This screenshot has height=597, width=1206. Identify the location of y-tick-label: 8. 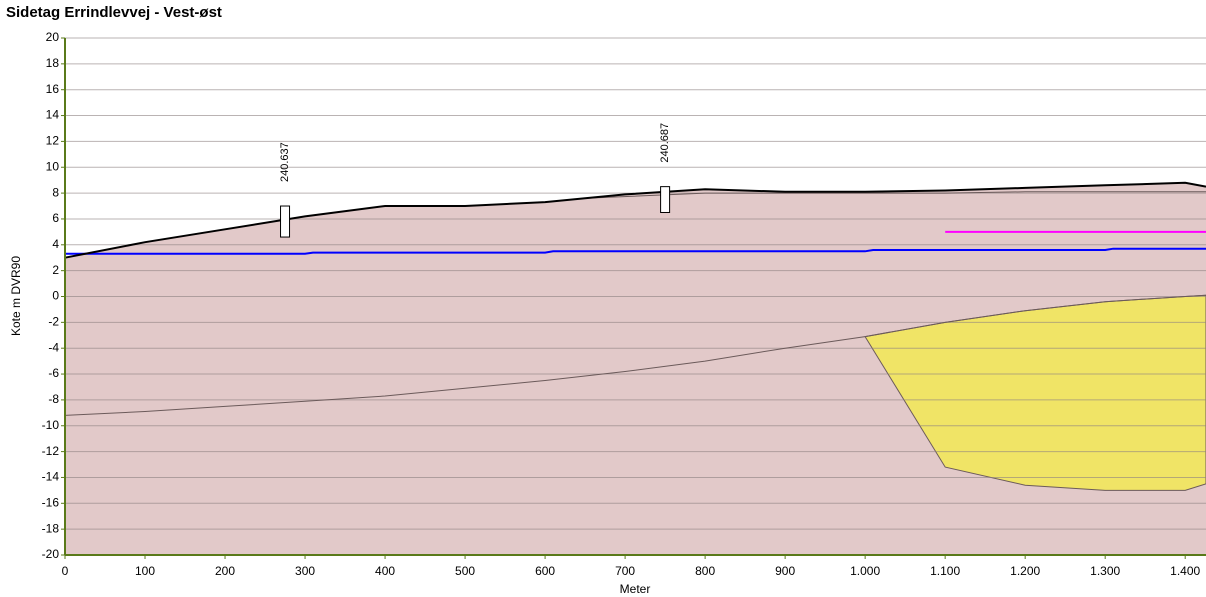
(55, 192).